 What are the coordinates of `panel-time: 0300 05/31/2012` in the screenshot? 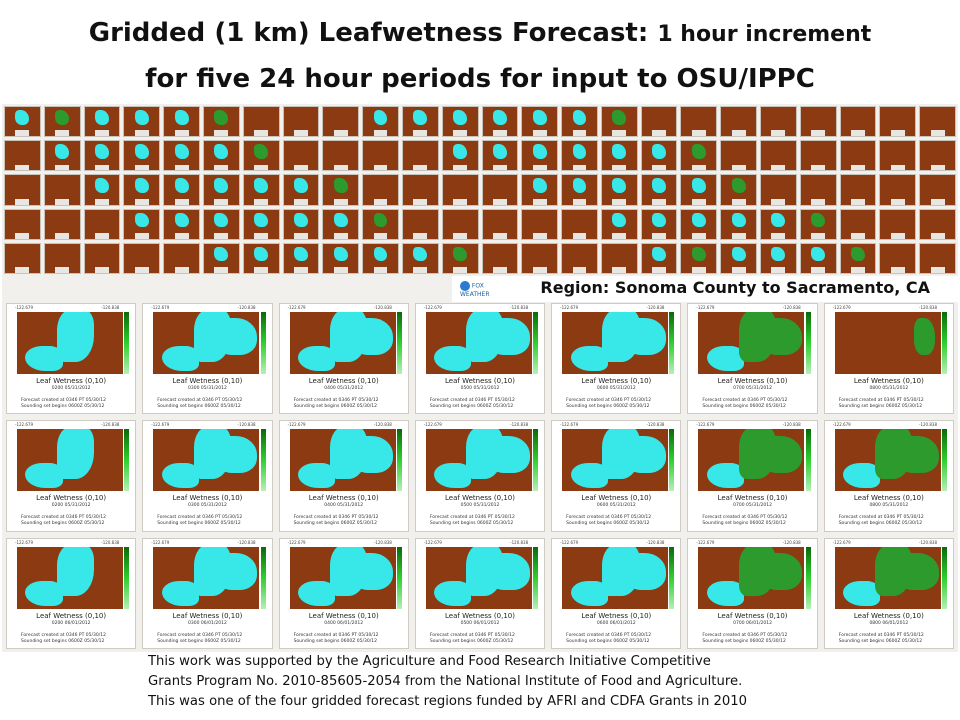 It's located at (207, 388).